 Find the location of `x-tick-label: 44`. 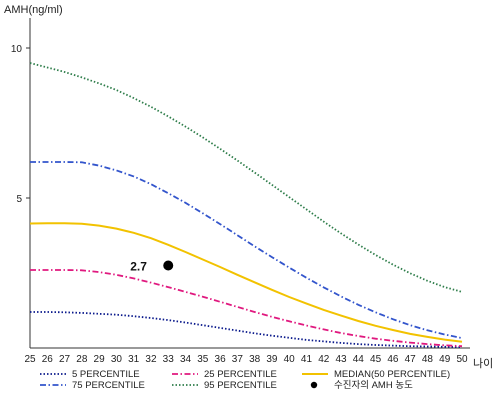

x-tick-label: 44 is located at coordinates (359, 359).